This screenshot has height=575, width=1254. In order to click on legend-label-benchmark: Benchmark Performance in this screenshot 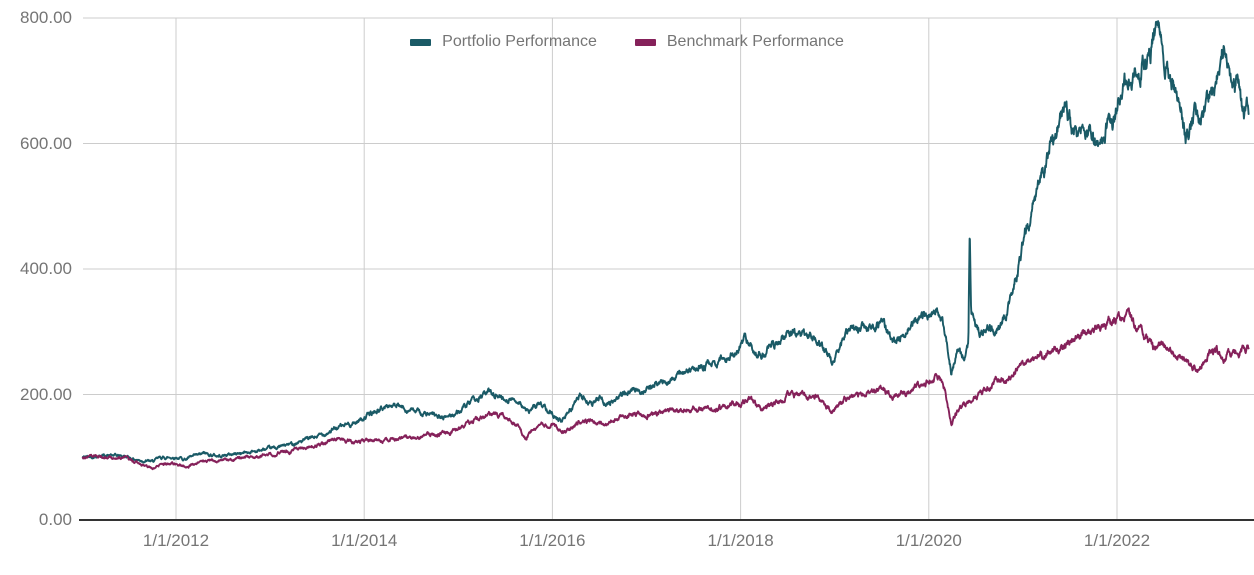, I will do `click(755, 41)`.